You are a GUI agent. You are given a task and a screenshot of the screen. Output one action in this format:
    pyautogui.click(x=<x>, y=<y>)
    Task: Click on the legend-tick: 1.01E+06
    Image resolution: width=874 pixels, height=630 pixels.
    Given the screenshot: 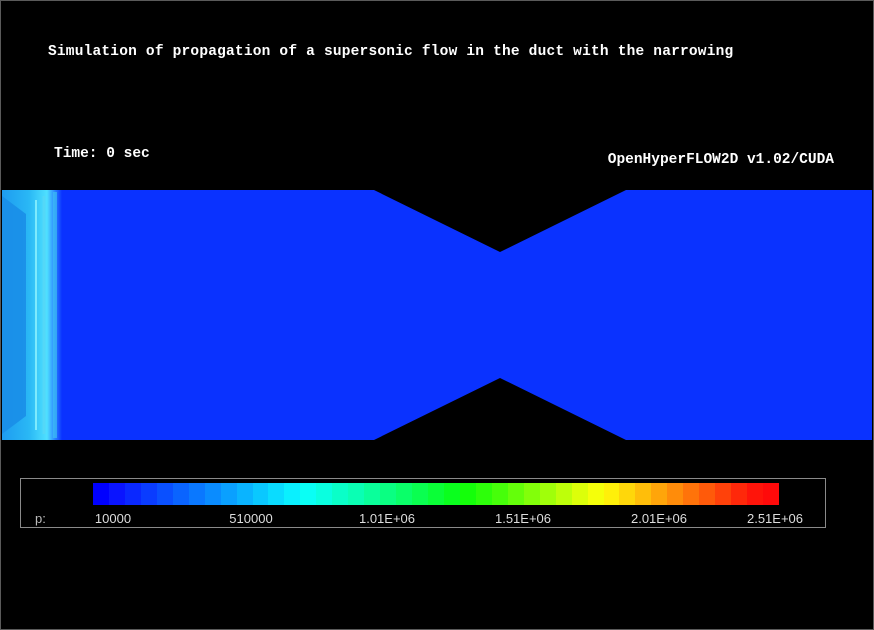 What is the action you would take?
    pyautogui.click(x=387, y=518)
    